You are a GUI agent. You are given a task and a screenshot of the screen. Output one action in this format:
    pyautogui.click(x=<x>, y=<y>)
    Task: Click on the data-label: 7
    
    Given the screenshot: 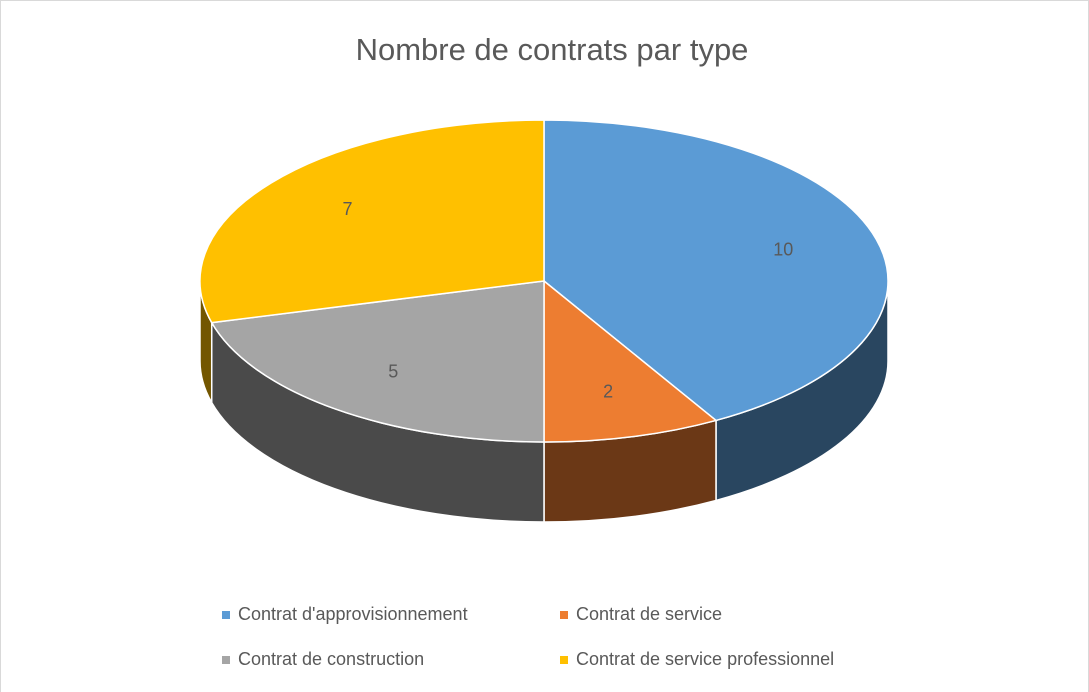 What is the action you would take?
    pyautogui.click(x=347, y=209)
    